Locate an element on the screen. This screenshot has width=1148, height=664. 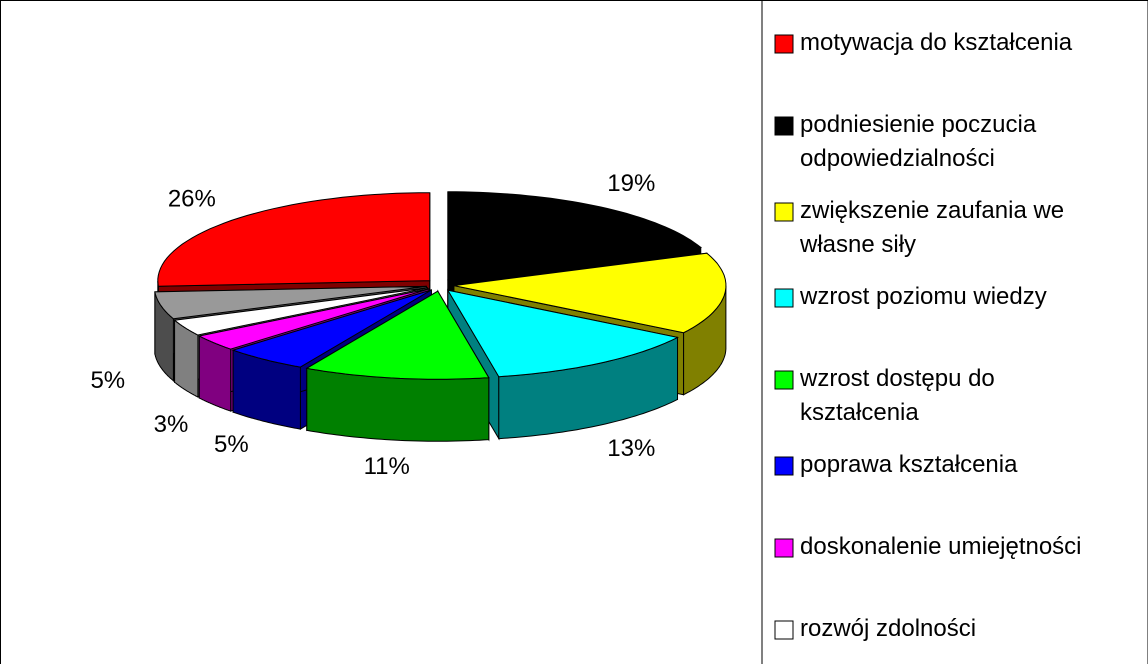
data-label: 11% is located at coordinates (387, 466).